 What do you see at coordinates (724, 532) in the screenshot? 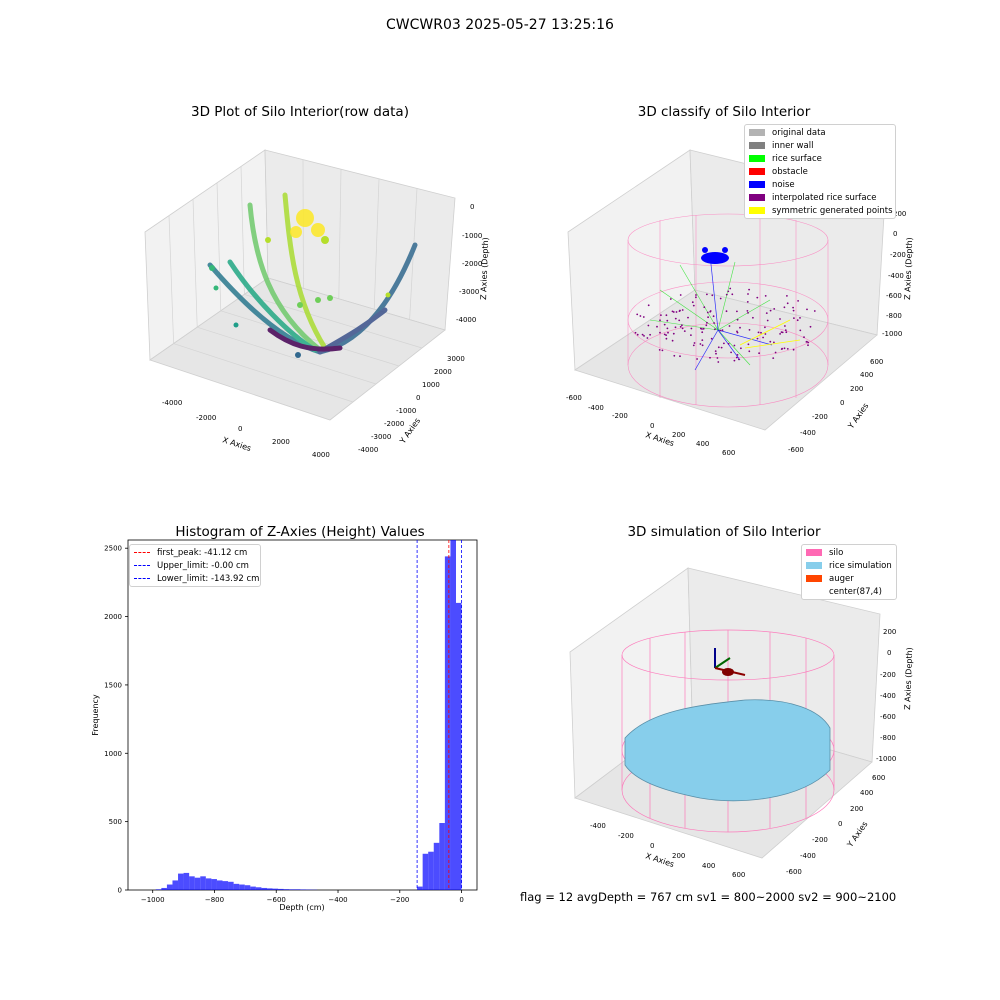
I see `plot4-title: 3D simulation of Silo Interior` at bounding box center [724, 532].